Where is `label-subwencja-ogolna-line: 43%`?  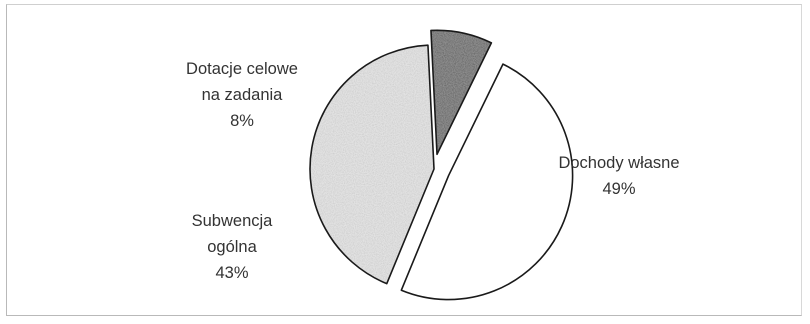 label-subwencja-ogolna-line: 43% is located at coordinates (231, 273).